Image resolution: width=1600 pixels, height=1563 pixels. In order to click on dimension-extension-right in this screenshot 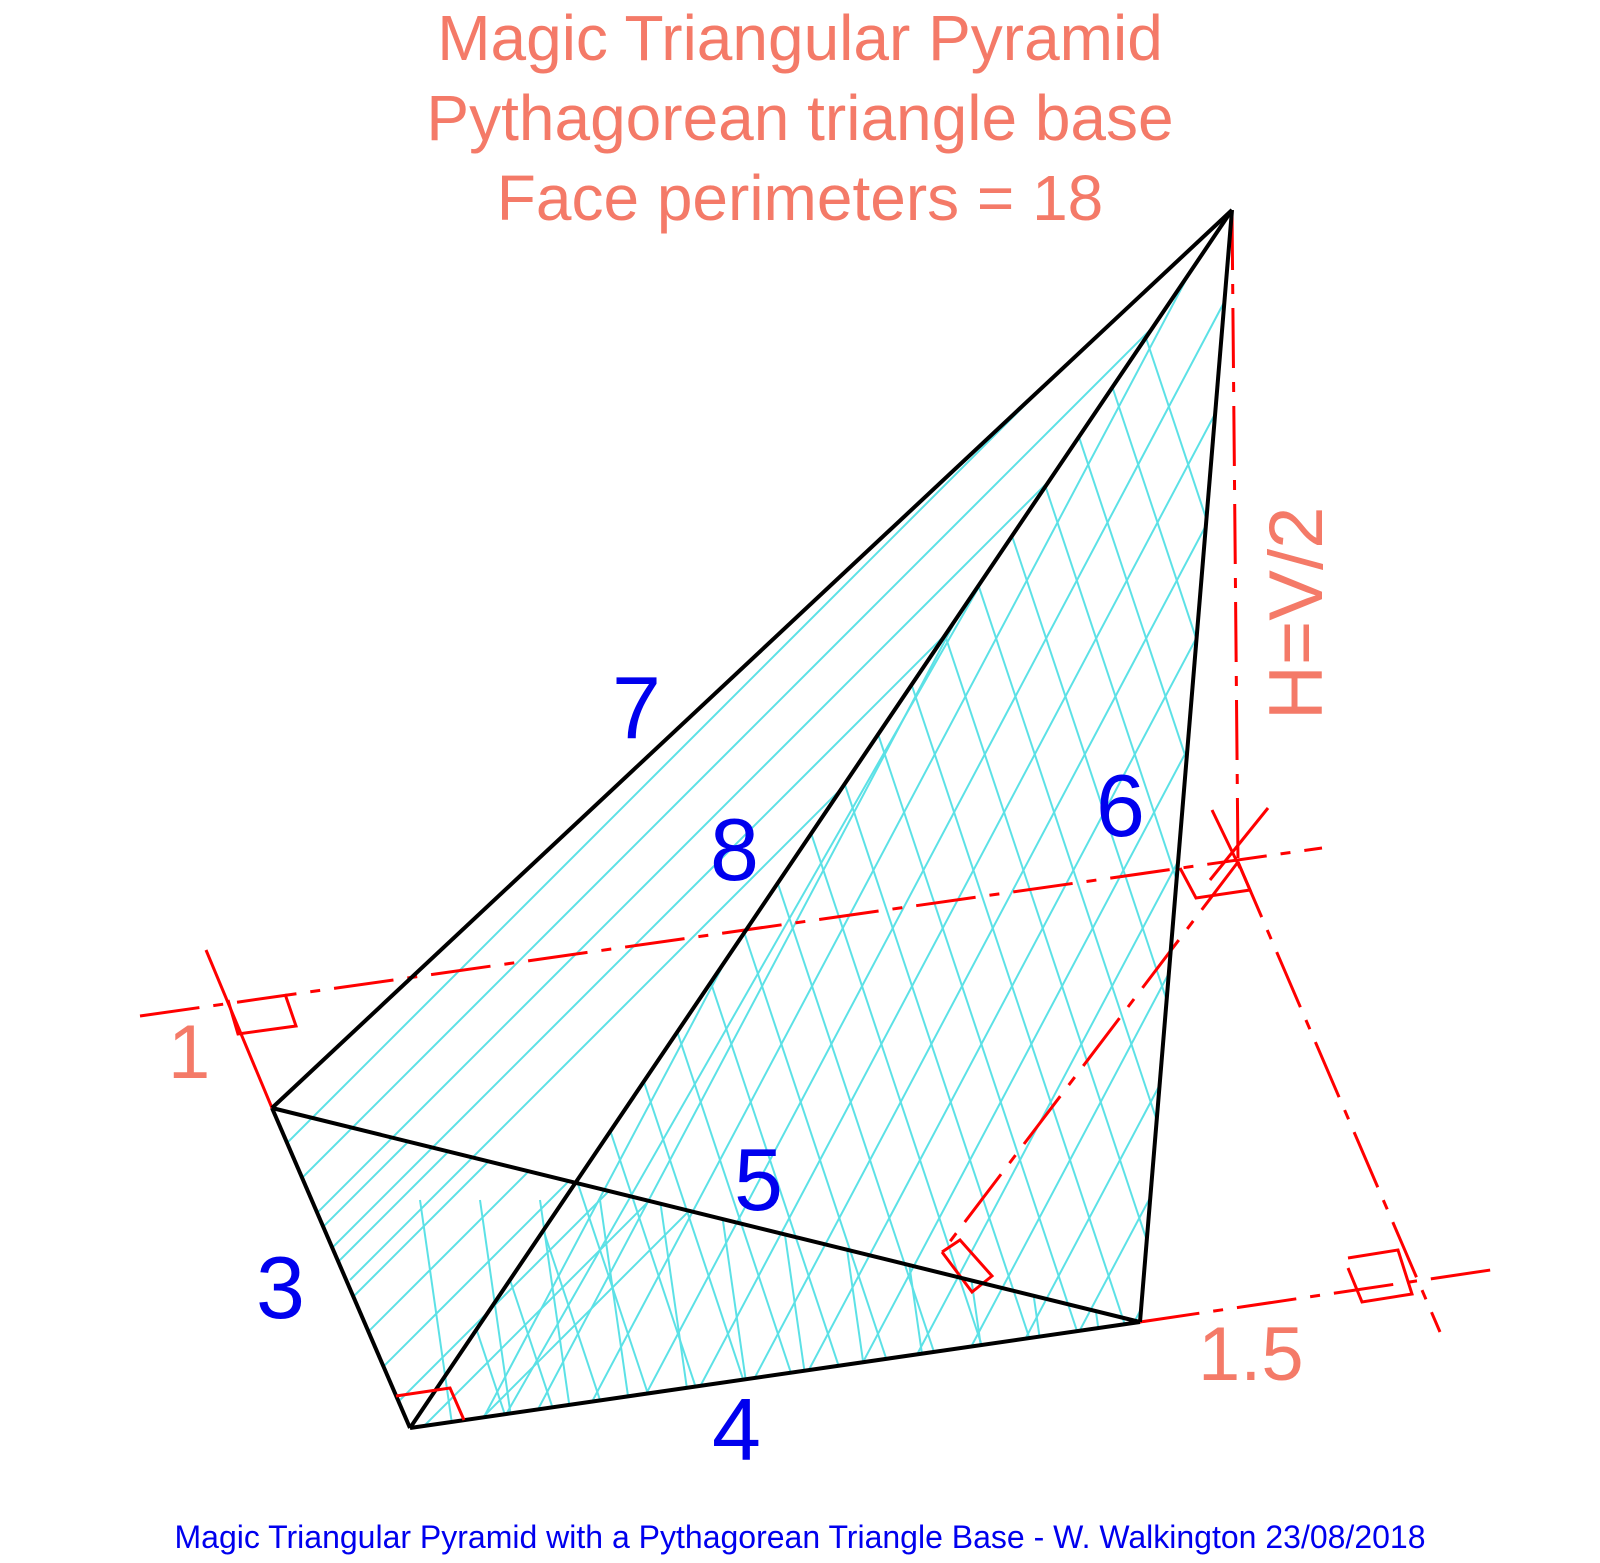, I will do `click(1339, 1097)`.